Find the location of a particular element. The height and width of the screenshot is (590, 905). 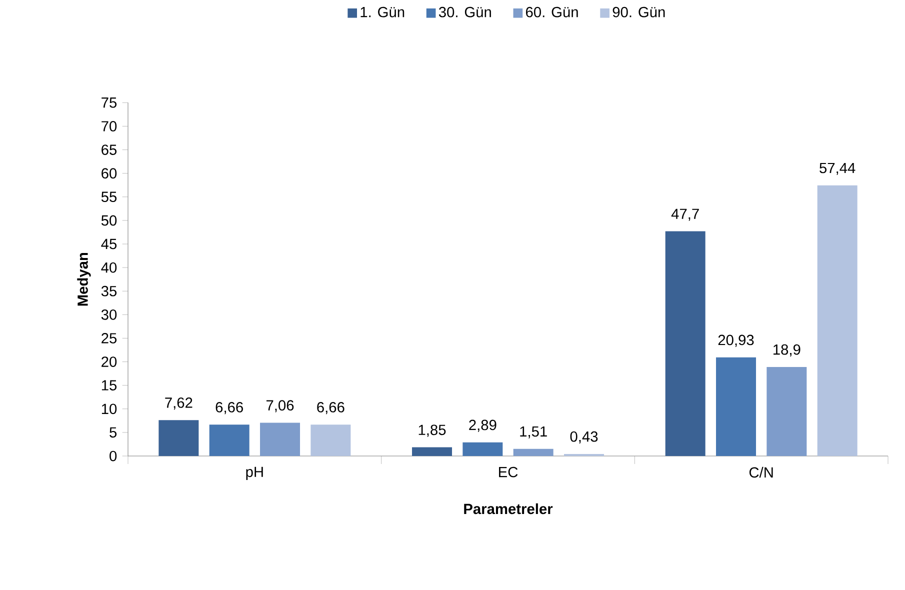

y-tick-label: 15 is located at coordinates (109, 385).